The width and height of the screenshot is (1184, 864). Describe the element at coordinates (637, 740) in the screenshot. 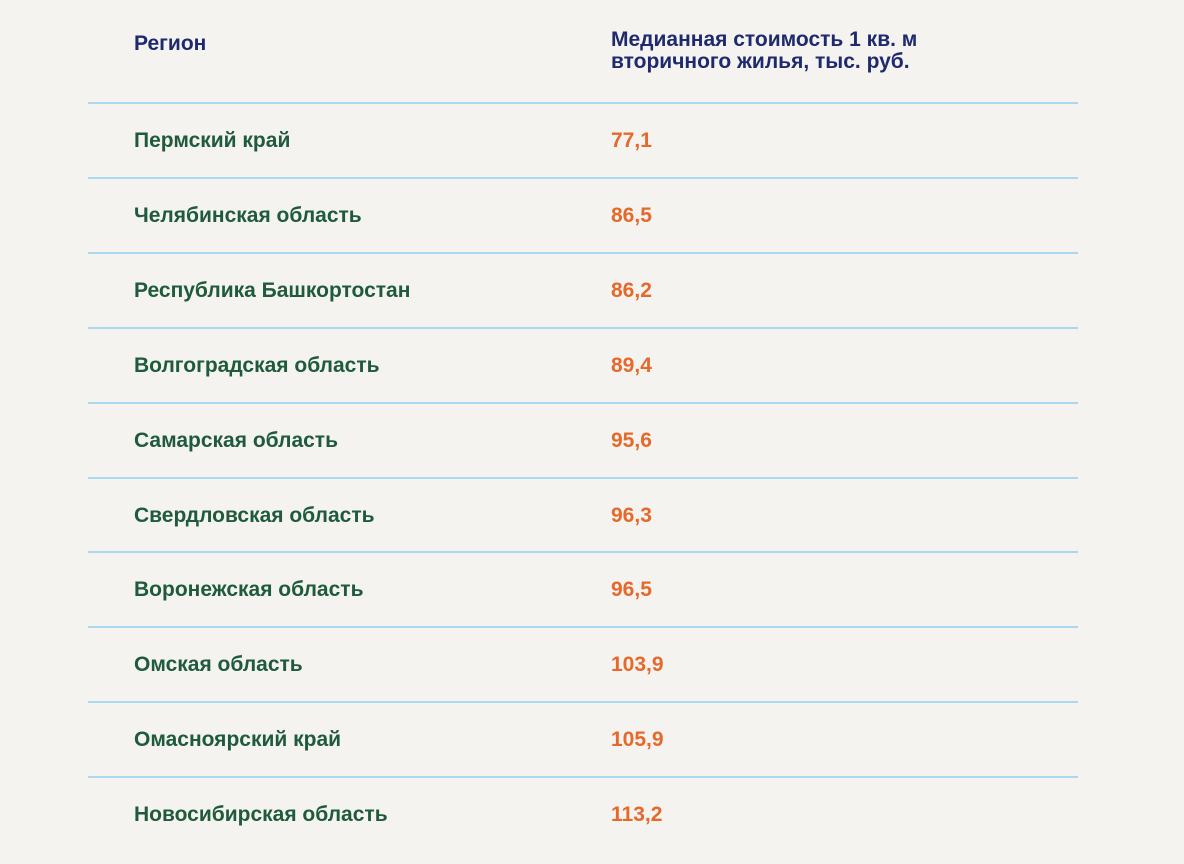

I see `value-cell: 105,9` at that location.